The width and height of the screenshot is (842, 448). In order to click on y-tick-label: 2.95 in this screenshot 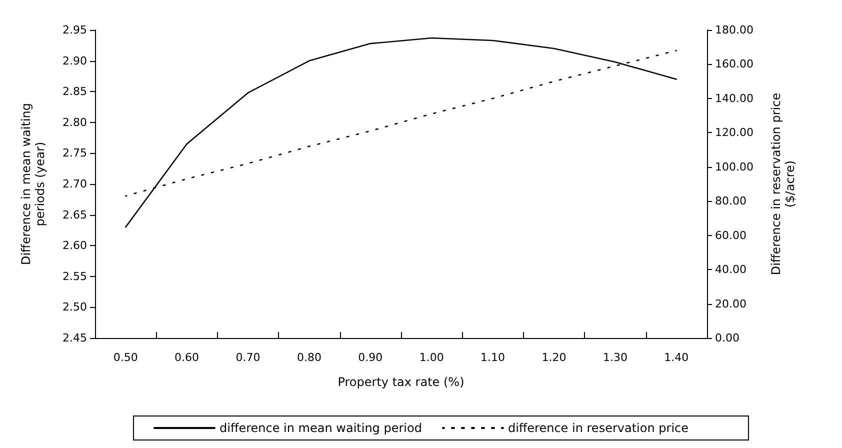, I will do `click(74, 30)`.